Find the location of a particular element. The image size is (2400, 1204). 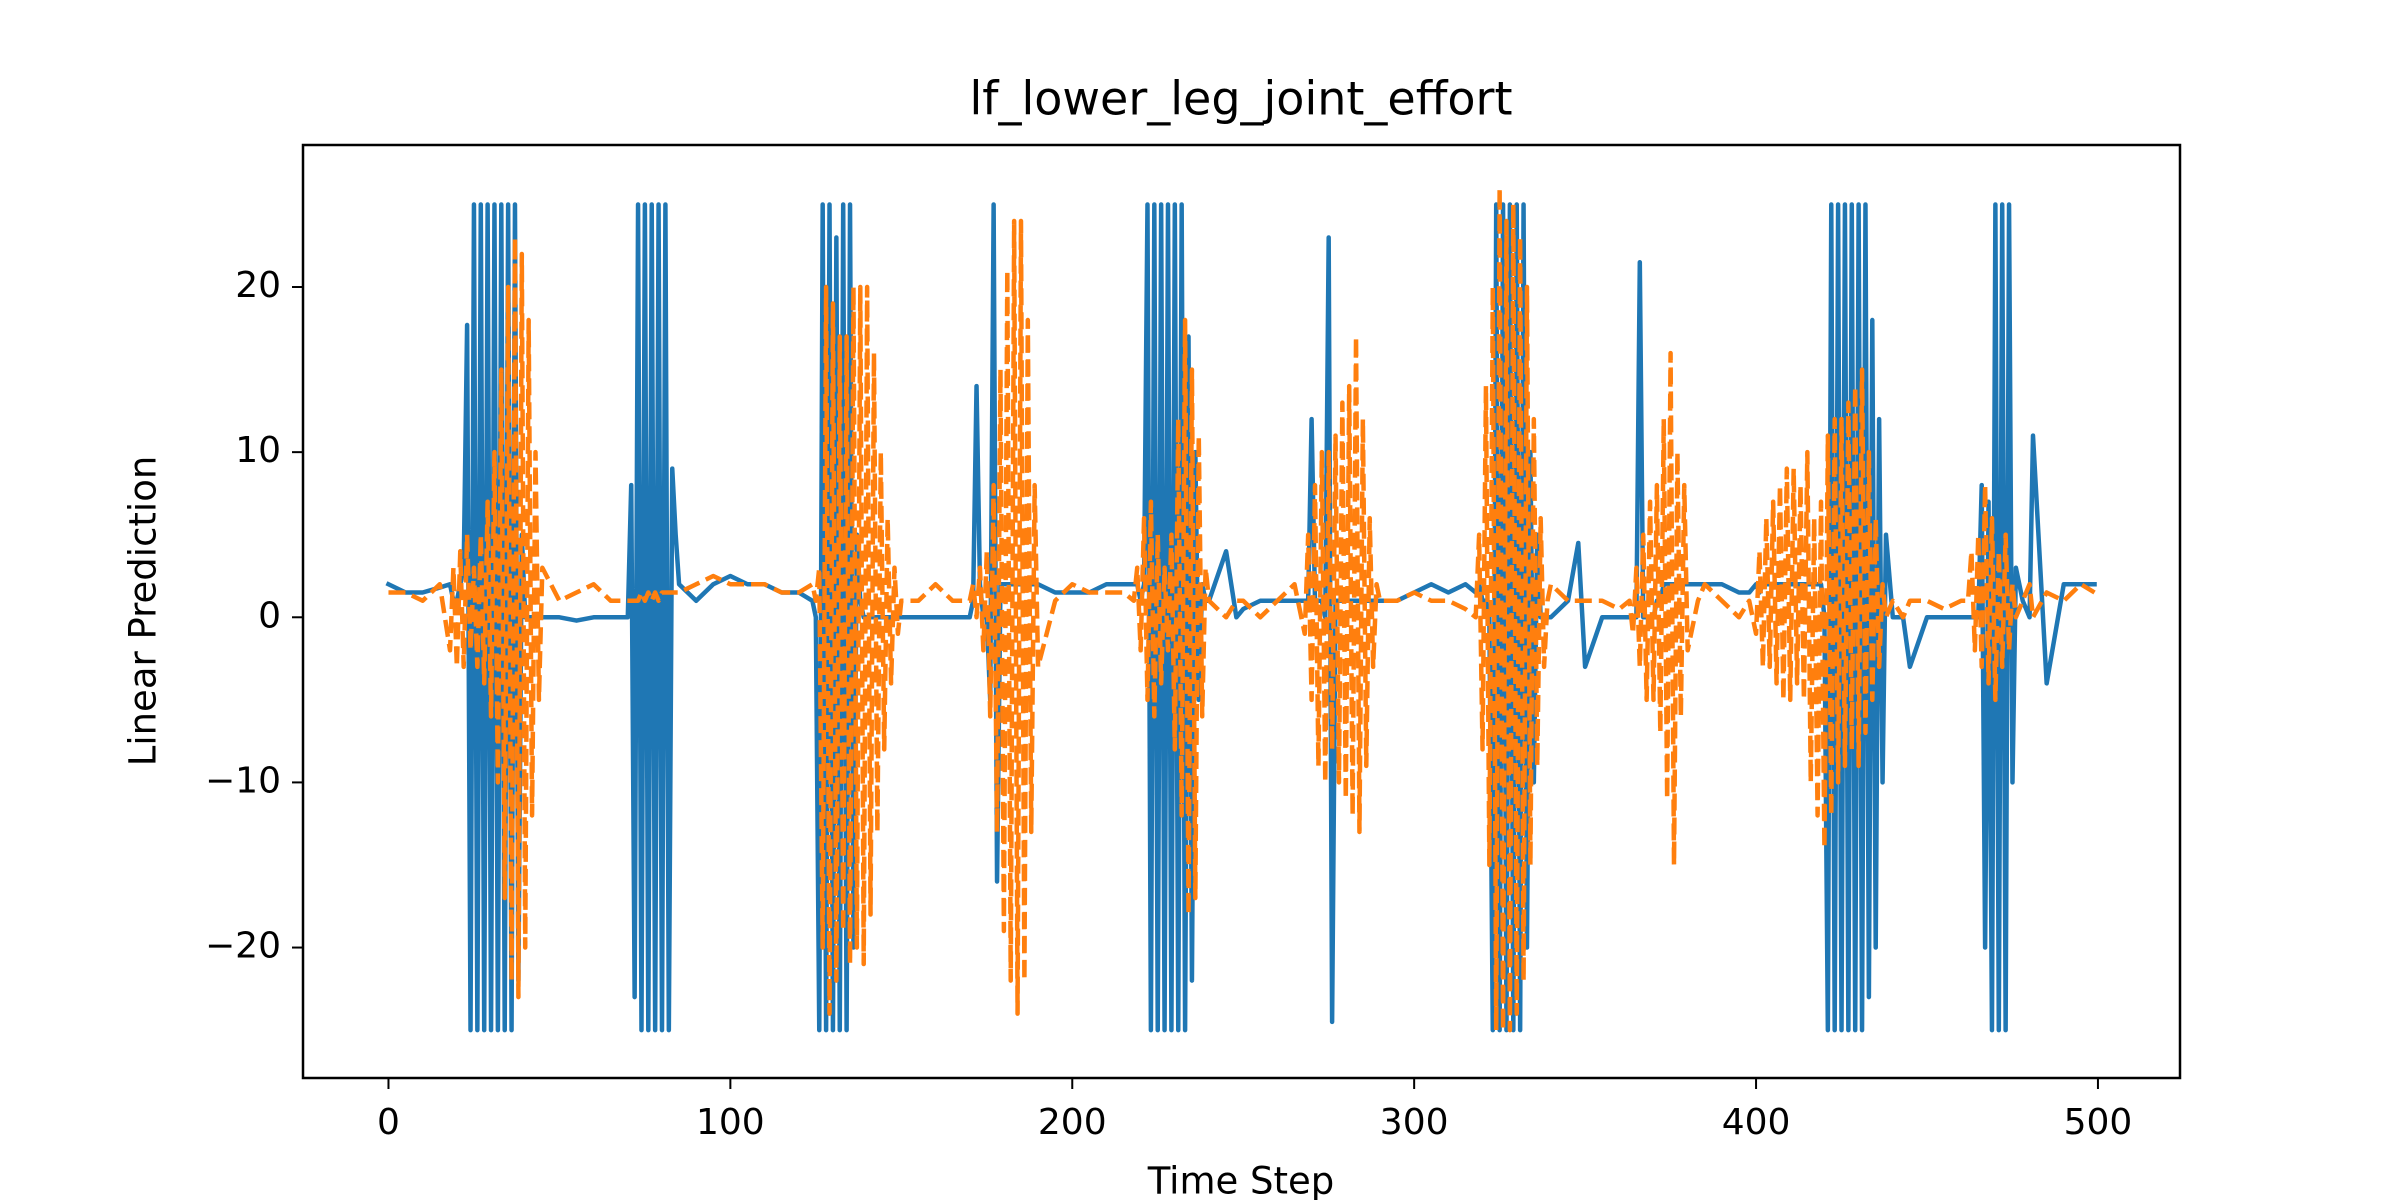

x-tick-label: 500 is located at coordinates (2098, 1122).